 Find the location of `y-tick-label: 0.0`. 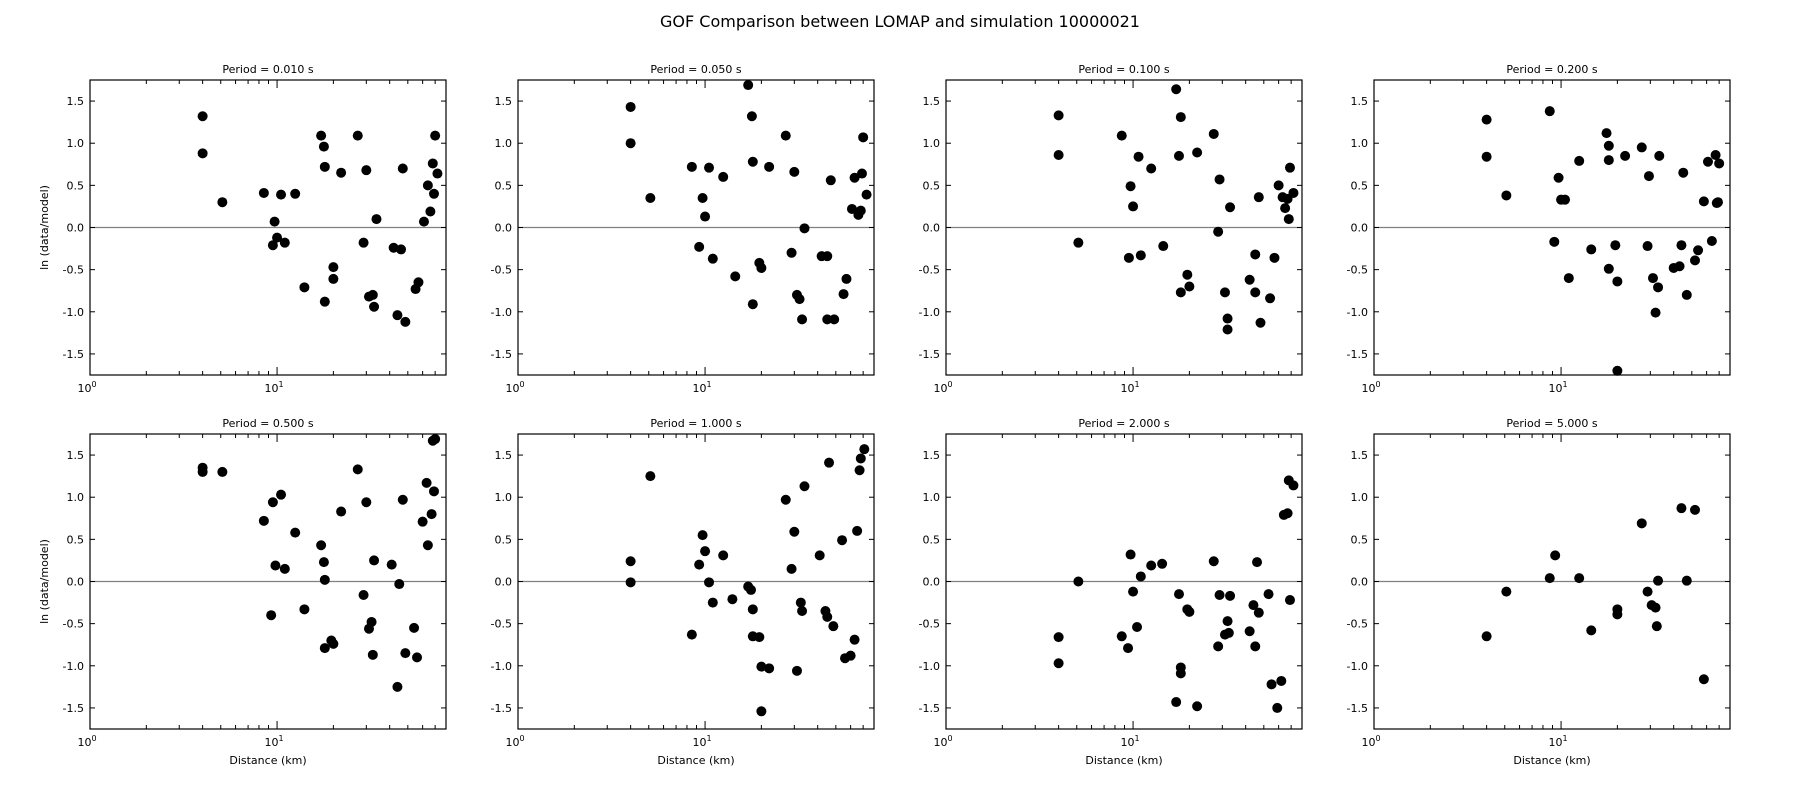

y-tick-label: 0.0 is located at coordinates (1360, 228).